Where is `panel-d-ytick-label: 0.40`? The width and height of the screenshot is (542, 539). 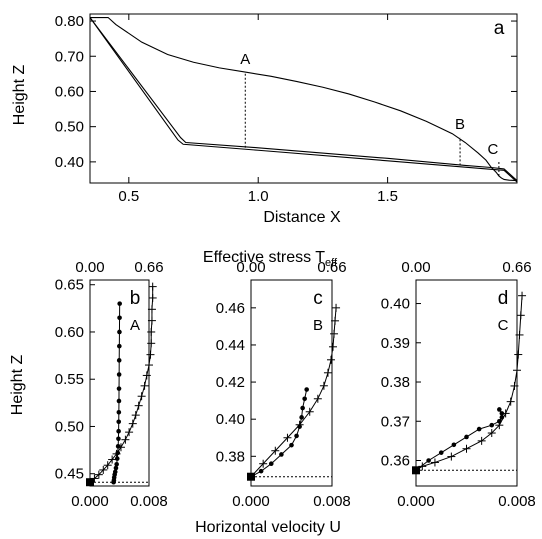 panel-d-ytick-label: 0.40 is located at coordinates (395, 304).